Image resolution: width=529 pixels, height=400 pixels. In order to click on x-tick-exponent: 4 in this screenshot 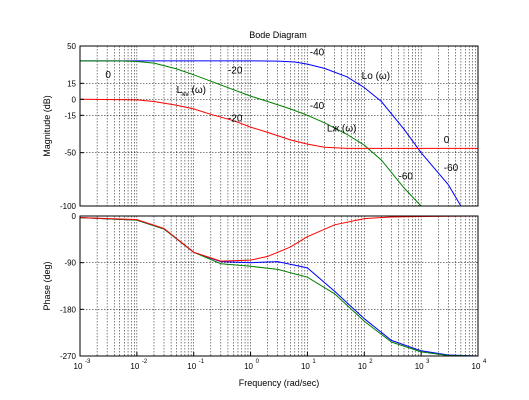, I will do `click(485, 362)`.